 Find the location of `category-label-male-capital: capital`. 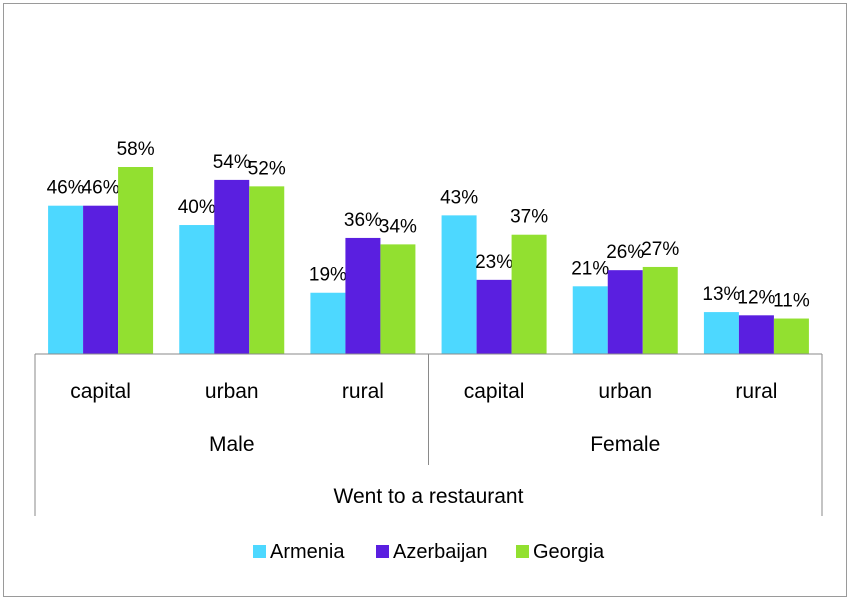

category-label-male-capital: capital is located at coordinates (100, 391).